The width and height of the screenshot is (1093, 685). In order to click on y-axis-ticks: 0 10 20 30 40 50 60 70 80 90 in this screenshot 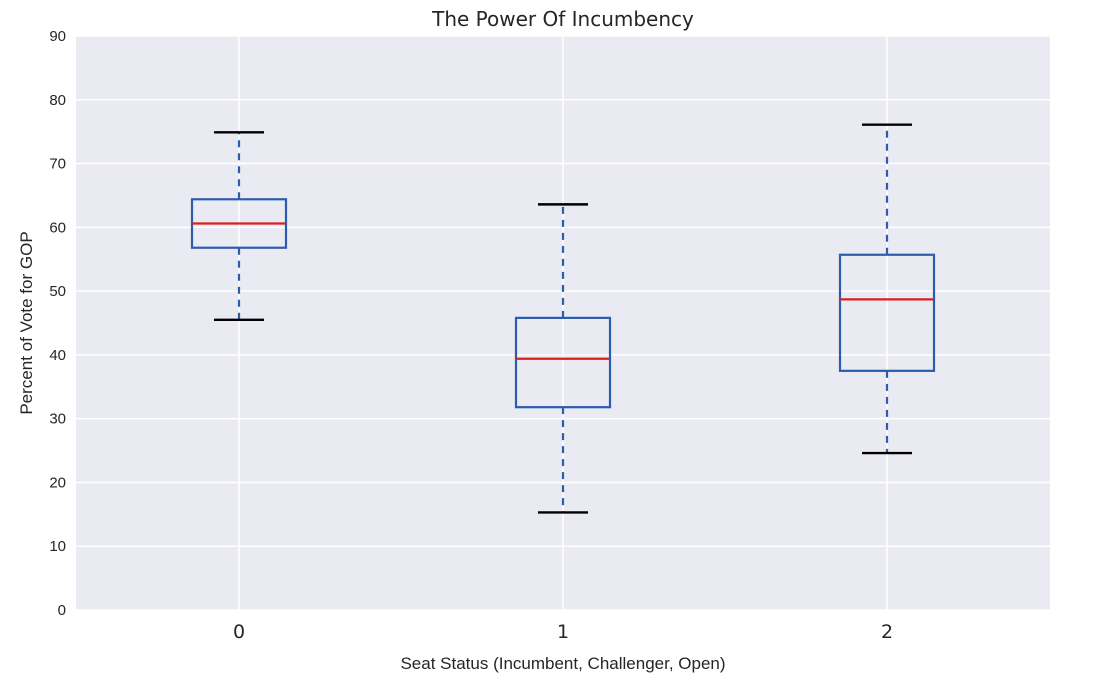, I will do `click(57, 323)`.